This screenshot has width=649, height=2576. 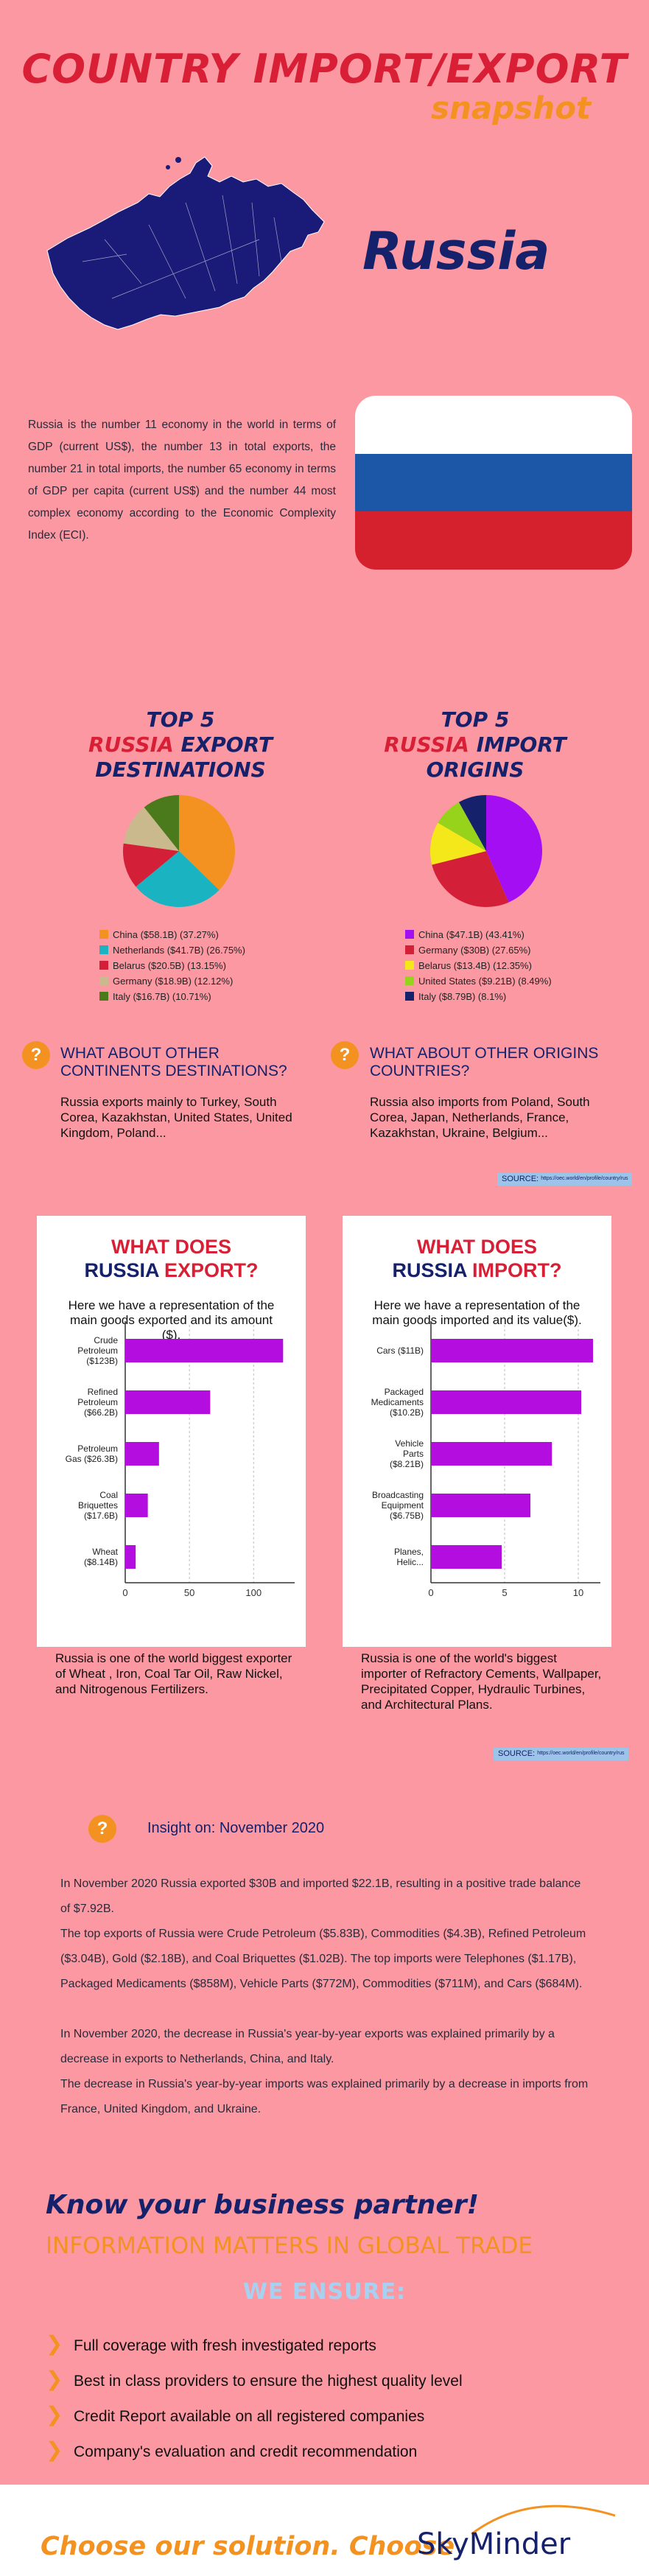 What do you see at coordinates (578, 1592) in the screenshot?
I see `x-tick-label: 10` at bounding box center [578, 1592].